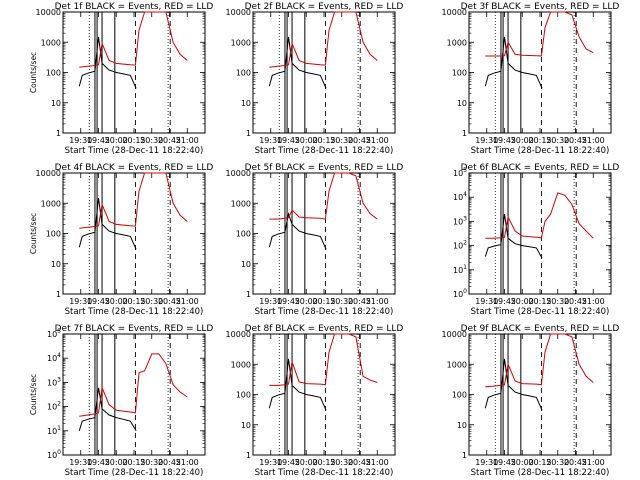 This screenshot has width=640, height=480. Describe the element at coordinates (460, 220) in the screenshot. I see `y-tick-label: 10³` at that location.